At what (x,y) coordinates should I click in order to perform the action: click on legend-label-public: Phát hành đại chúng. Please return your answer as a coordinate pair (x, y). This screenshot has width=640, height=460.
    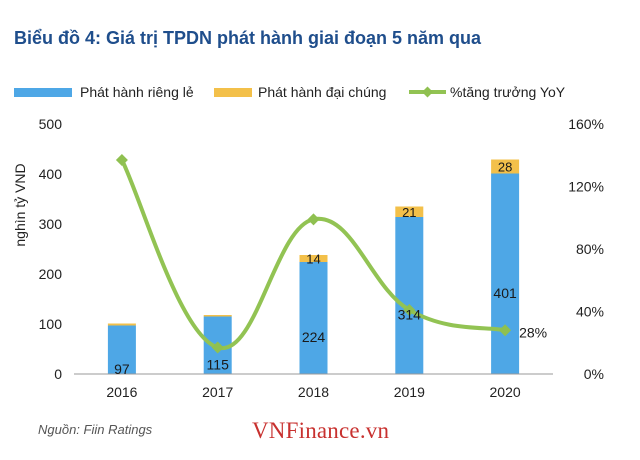
    Looking at the image, I should click on (322, 92).